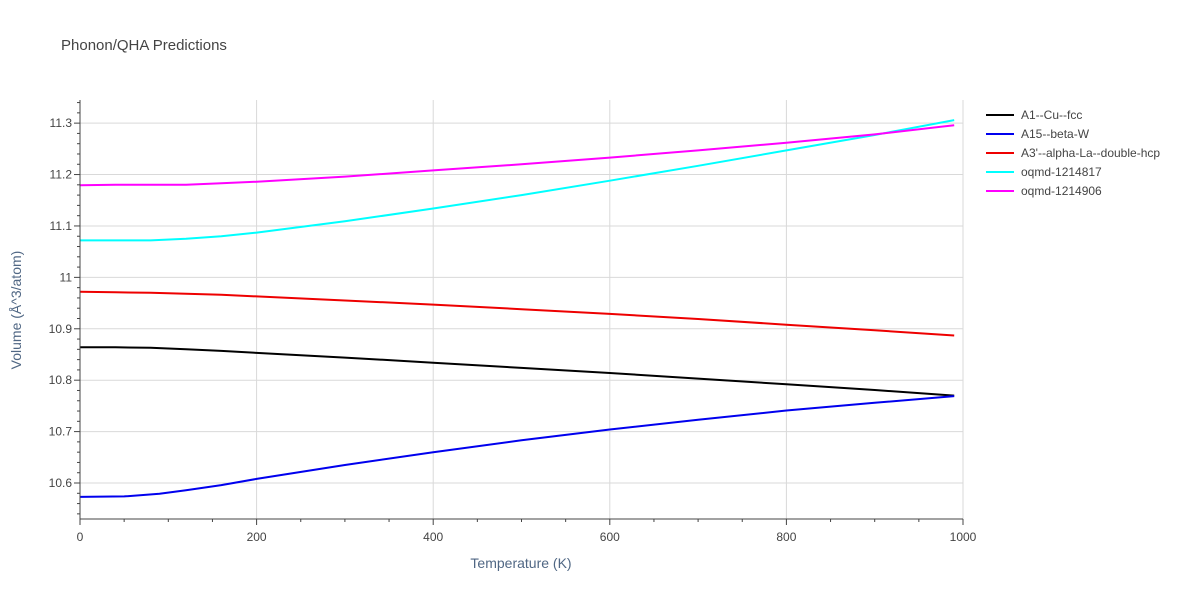 This screenshot has width=1200, height=600. What do you see at coordinates (1061, 191) in the screenshot?
I see `legend-label-5: oqmd-1214906` at bounding box center [1061, 191].